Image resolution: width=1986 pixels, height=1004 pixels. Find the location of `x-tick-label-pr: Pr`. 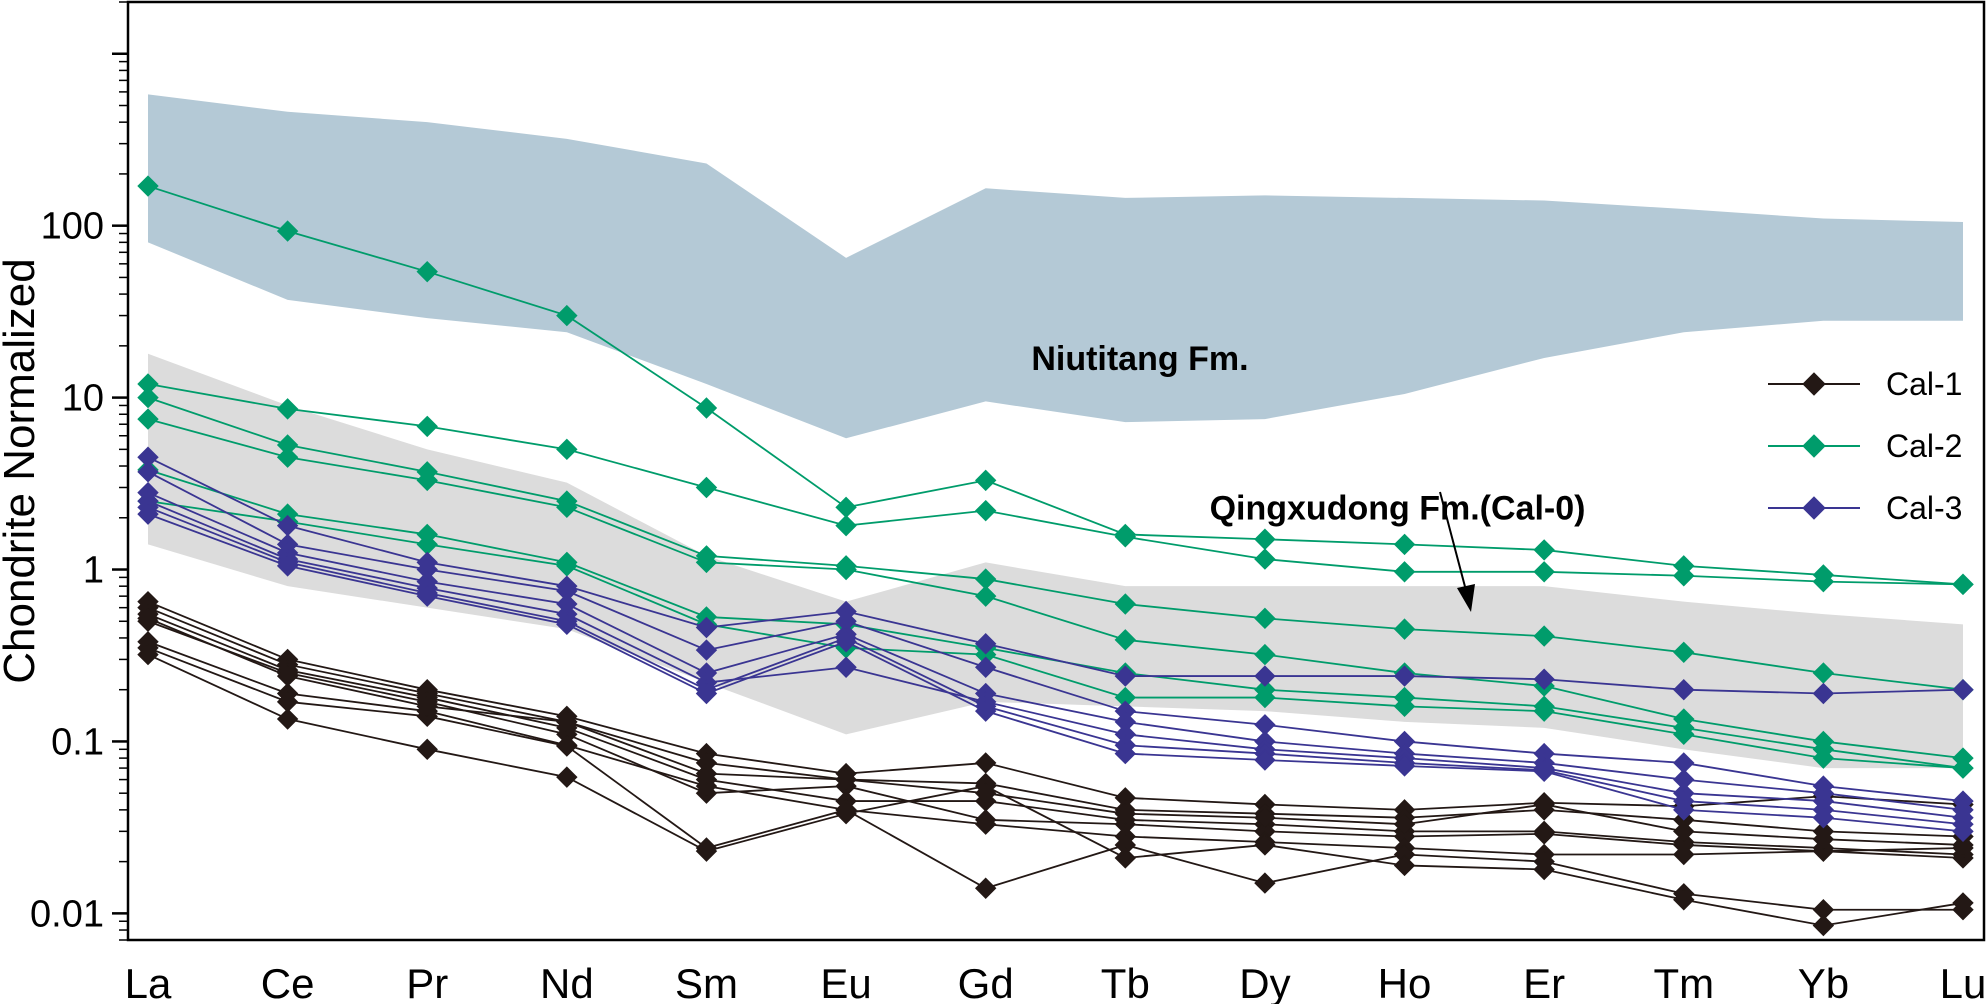

x-tick-label-pr: Pr is located at coordinates (427, 982).